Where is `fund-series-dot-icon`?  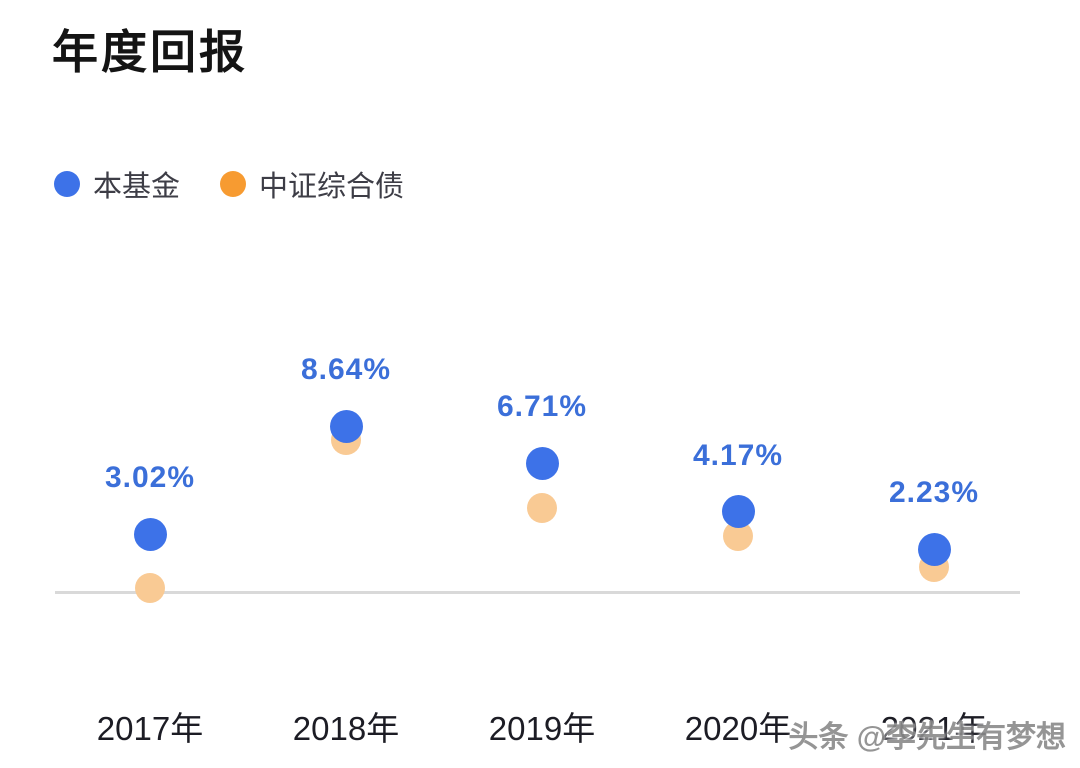
fund-series-dot-icon is located at coordinates (67, 184).